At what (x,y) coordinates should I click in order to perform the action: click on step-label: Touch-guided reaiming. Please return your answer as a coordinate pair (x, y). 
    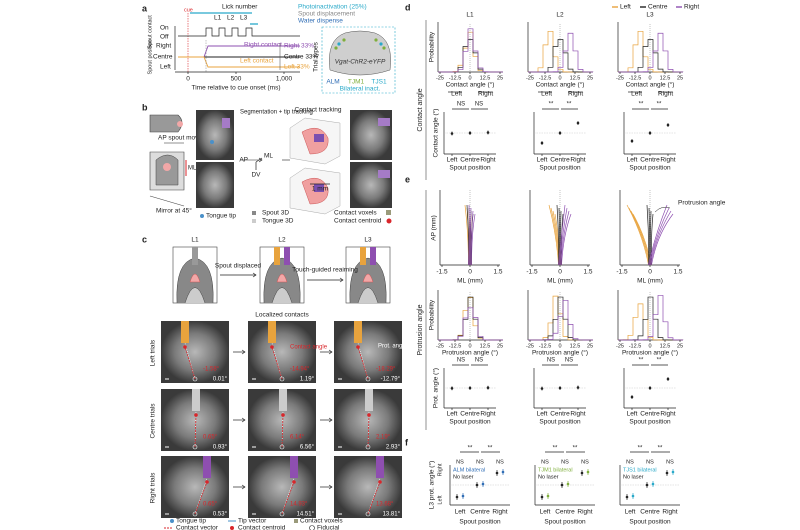
    Looking at the image, I should click on (325, 270).